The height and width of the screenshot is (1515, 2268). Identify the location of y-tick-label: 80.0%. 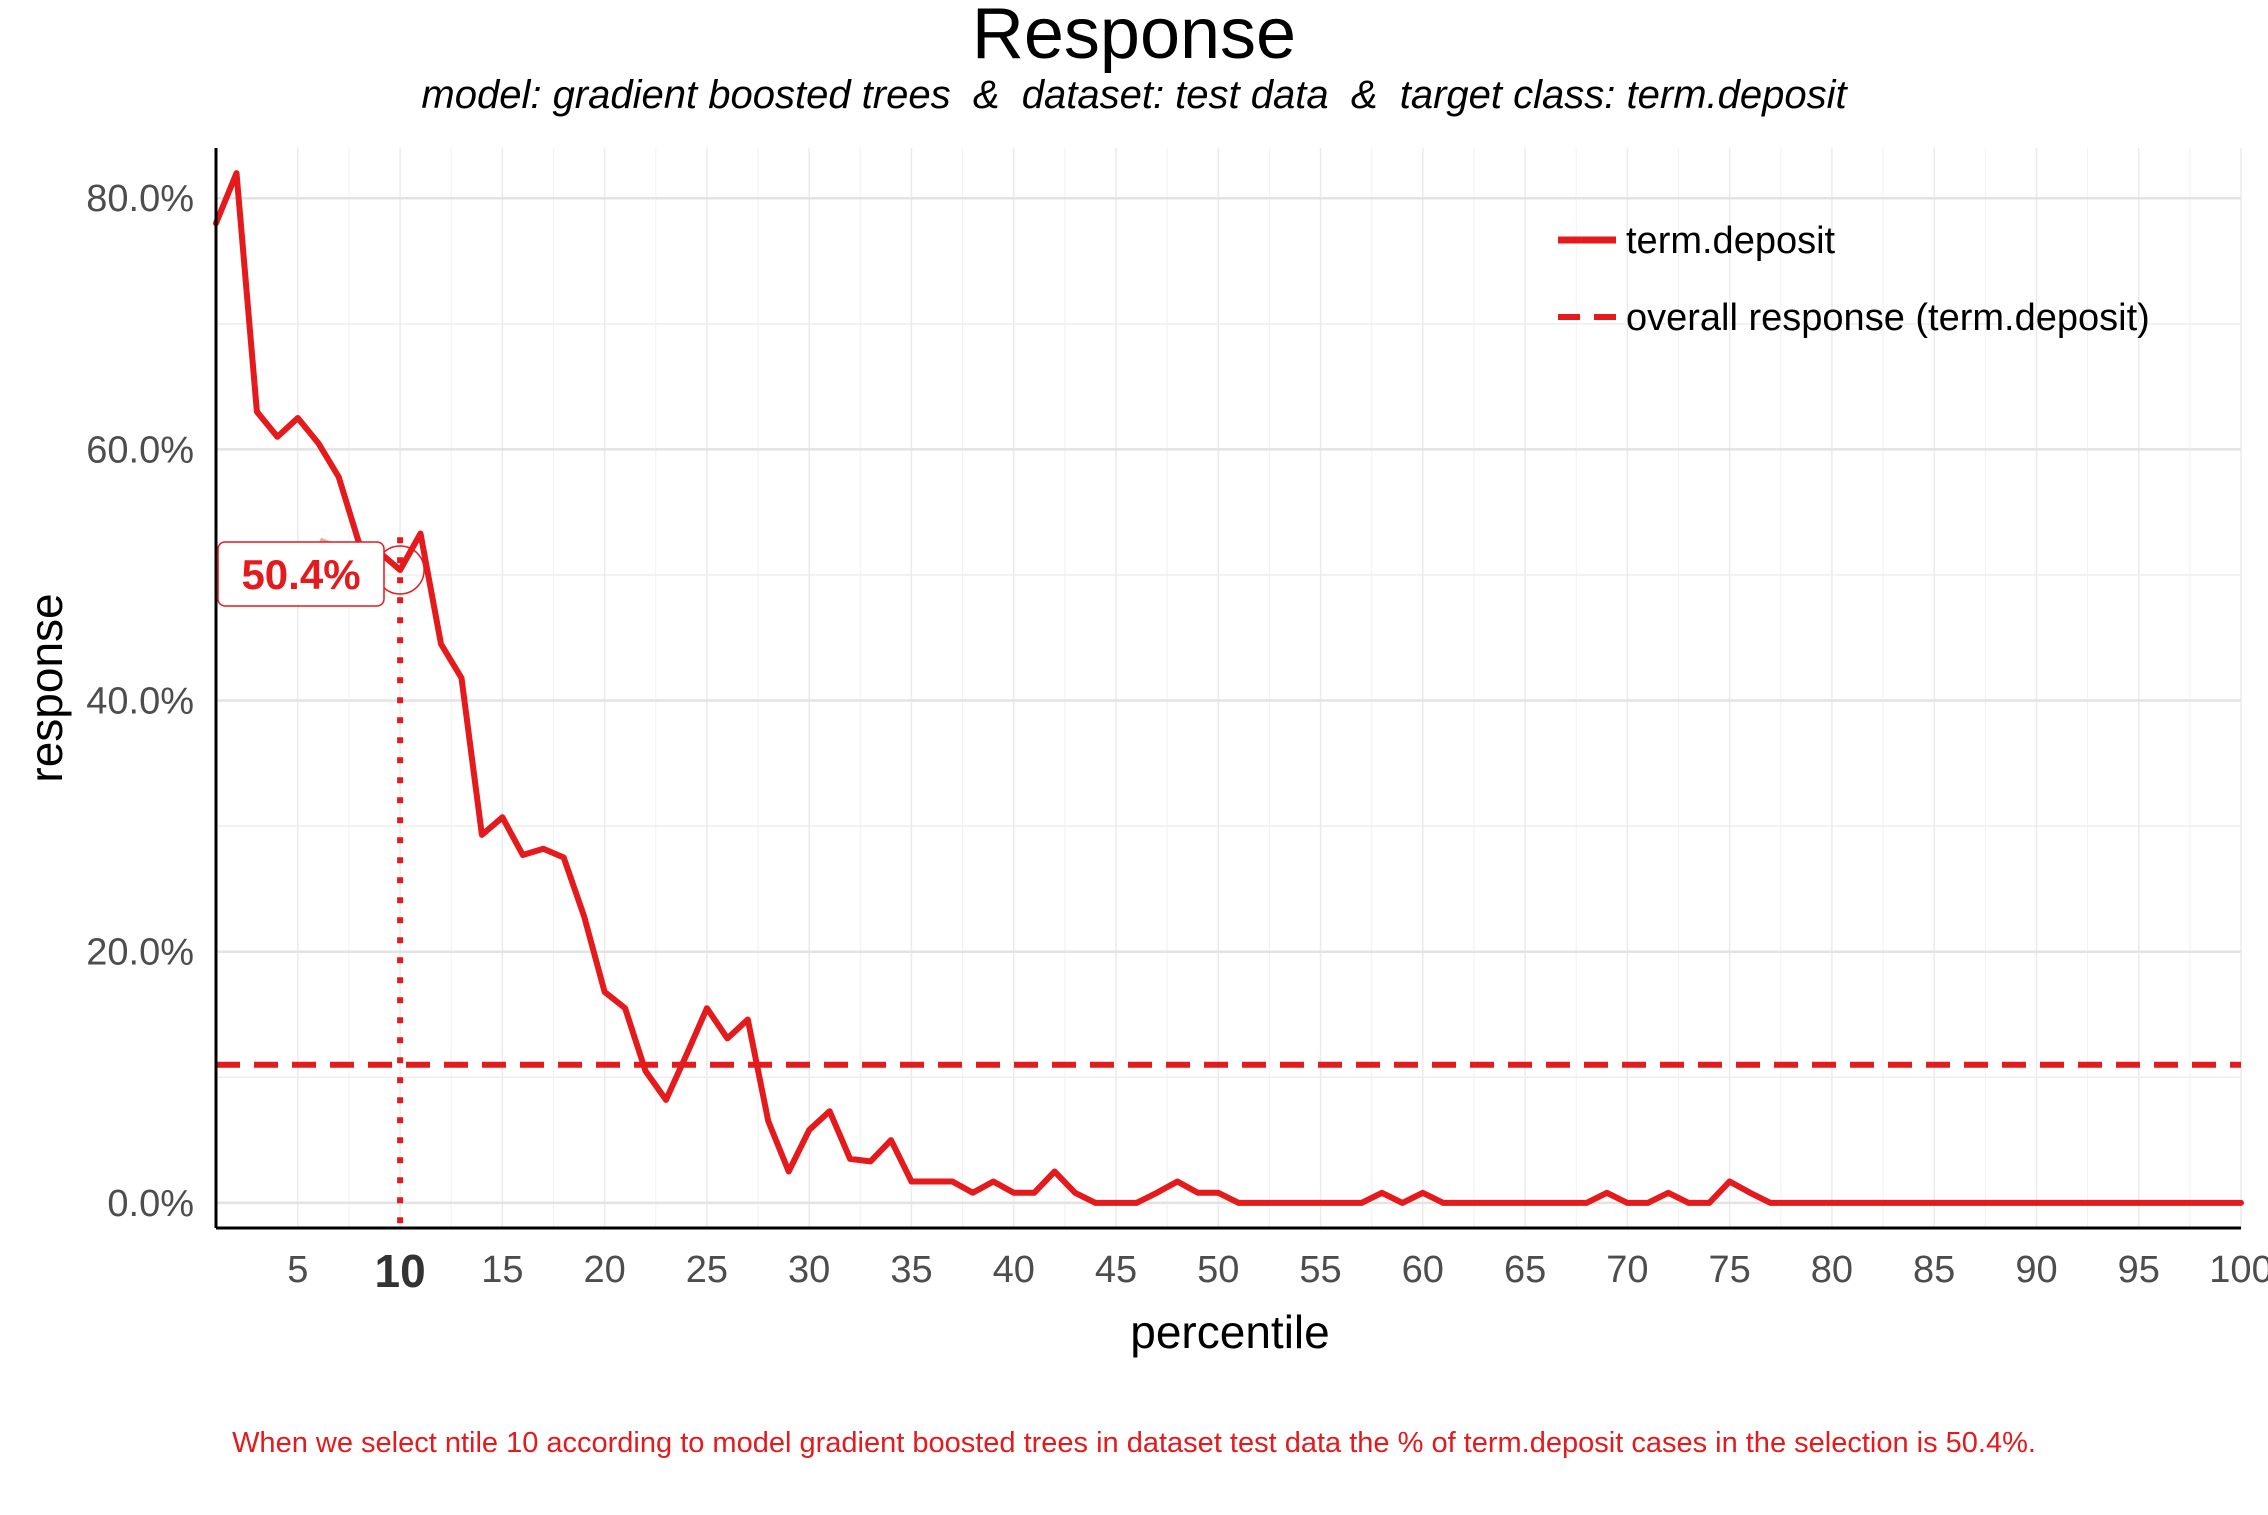
(140, 199).